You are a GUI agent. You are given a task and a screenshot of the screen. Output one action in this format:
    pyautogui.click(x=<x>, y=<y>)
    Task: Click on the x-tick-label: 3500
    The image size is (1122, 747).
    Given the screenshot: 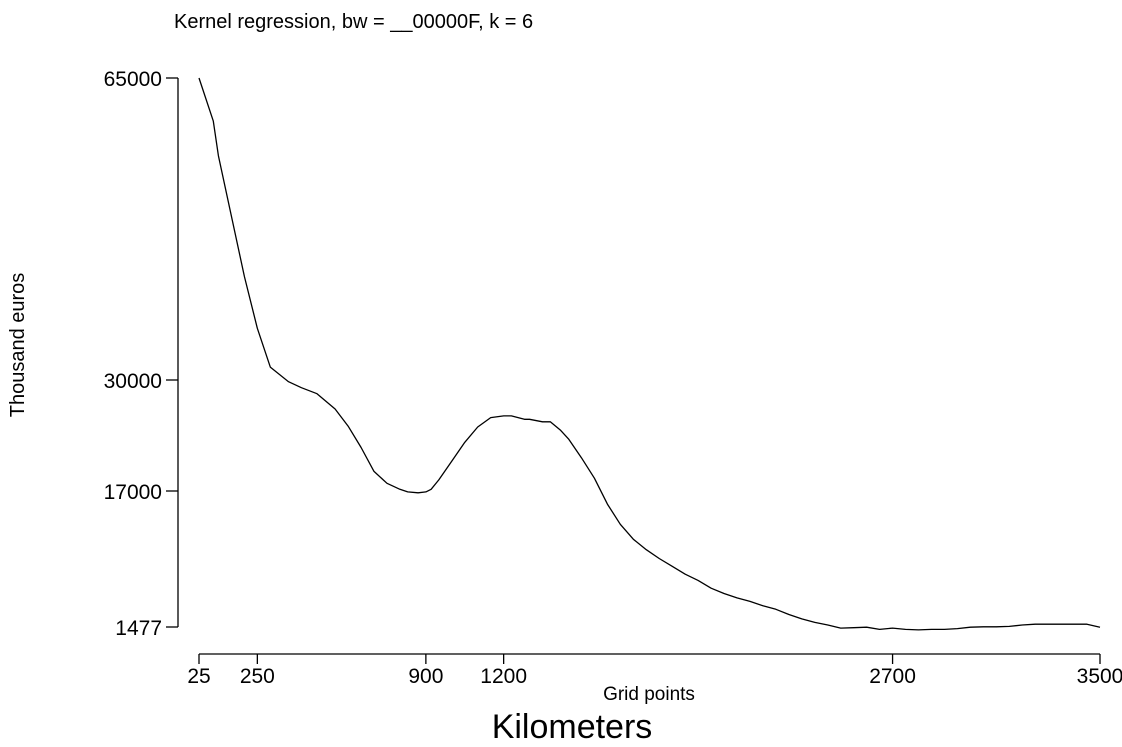 What is the action you would take?
    pyautogui.click(x=1099, y=676)
    